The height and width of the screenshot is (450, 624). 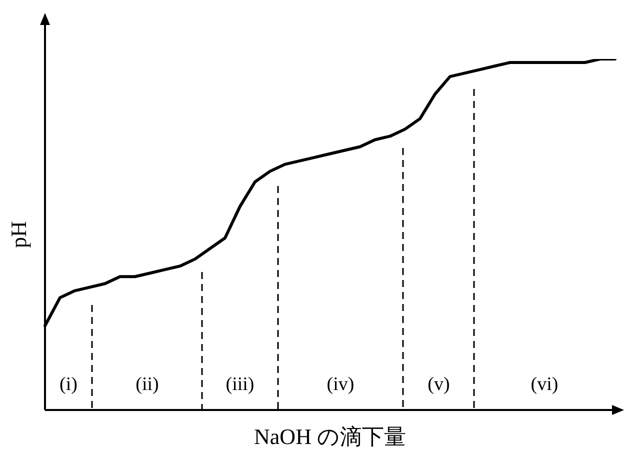 What do you see at coordinates (340, 384) in the screenshot?
I see `annotation: (iv)` at bounding box center [340, 384].